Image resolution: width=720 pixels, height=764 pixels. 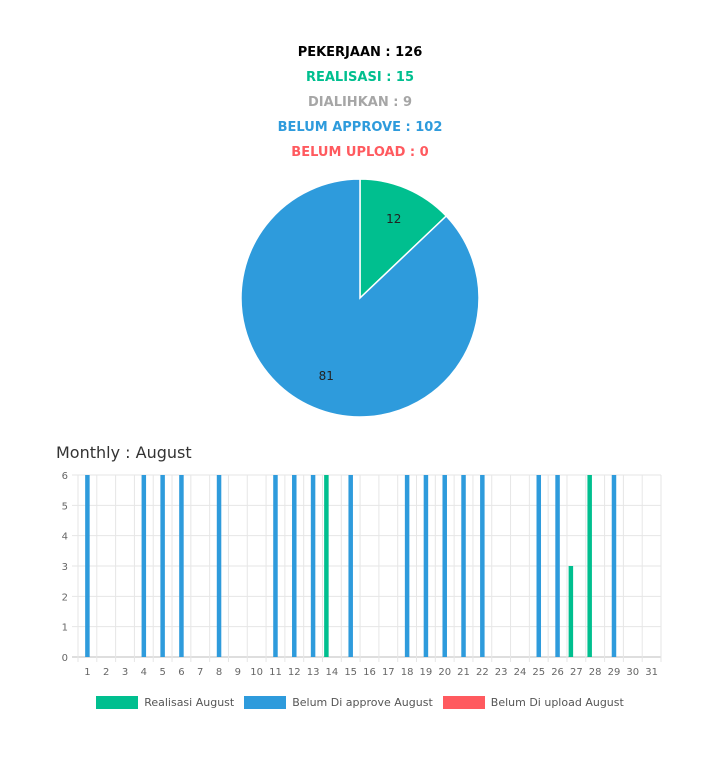 What do you see at coordinates (256, 672) in the screenshot?
I see `x-tick-label: 10` at bounding box center [256, 672].